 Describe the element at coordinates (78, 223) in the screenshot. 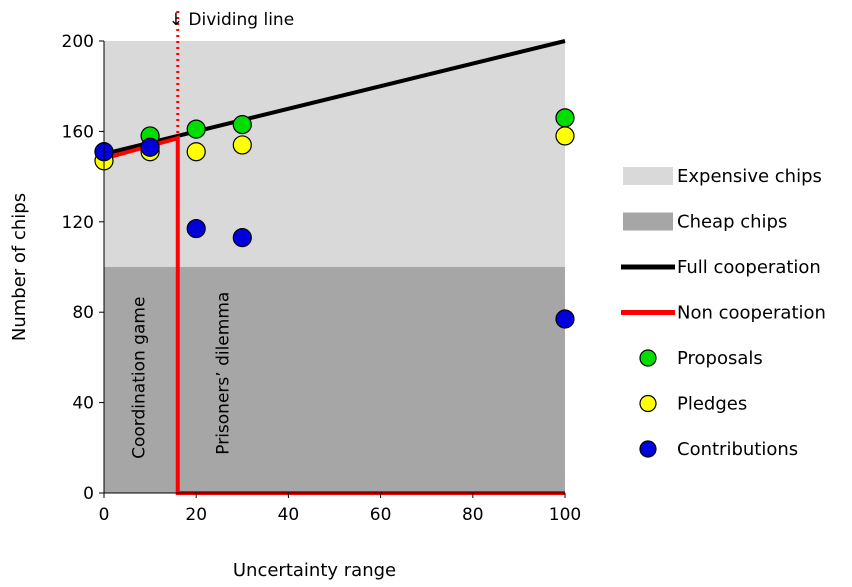

I see `y-tick-label: 120` at that location.